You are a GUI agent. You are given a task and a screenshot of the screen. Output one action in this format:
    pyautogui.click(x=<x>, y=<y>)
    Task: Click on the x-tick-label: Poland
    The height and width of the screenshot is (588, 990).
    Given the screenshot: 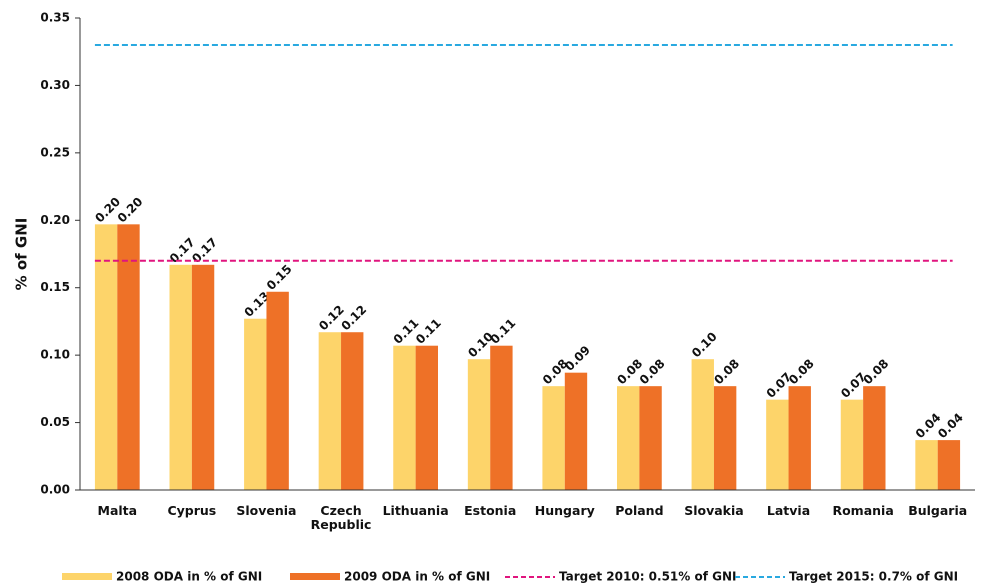 What is the action you would take?
    pyautogui.click(x=639, y=510)
    